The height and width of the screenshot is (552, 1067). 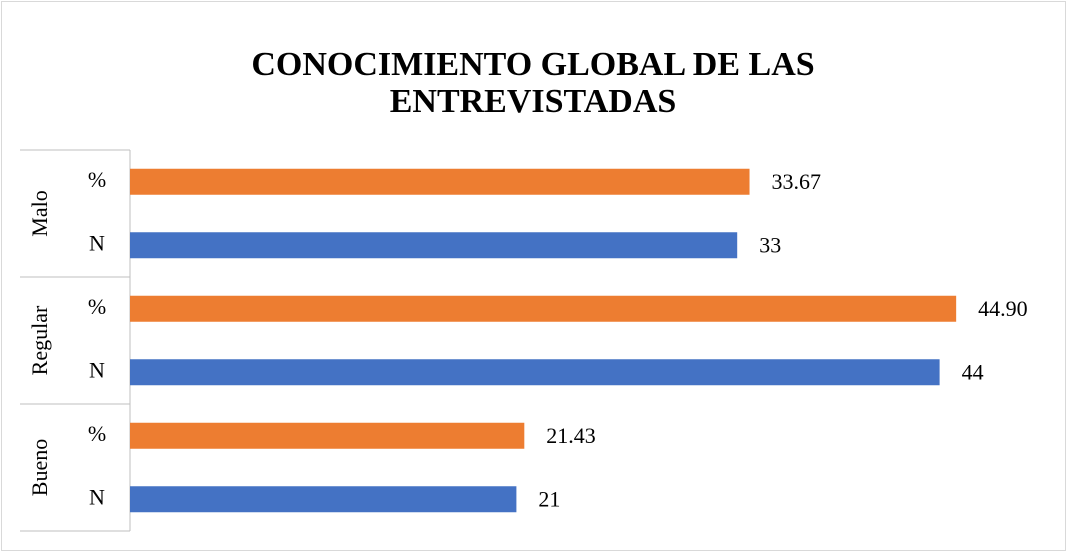 I want to click on data-label: 21.43, so click(x=571, y=435).